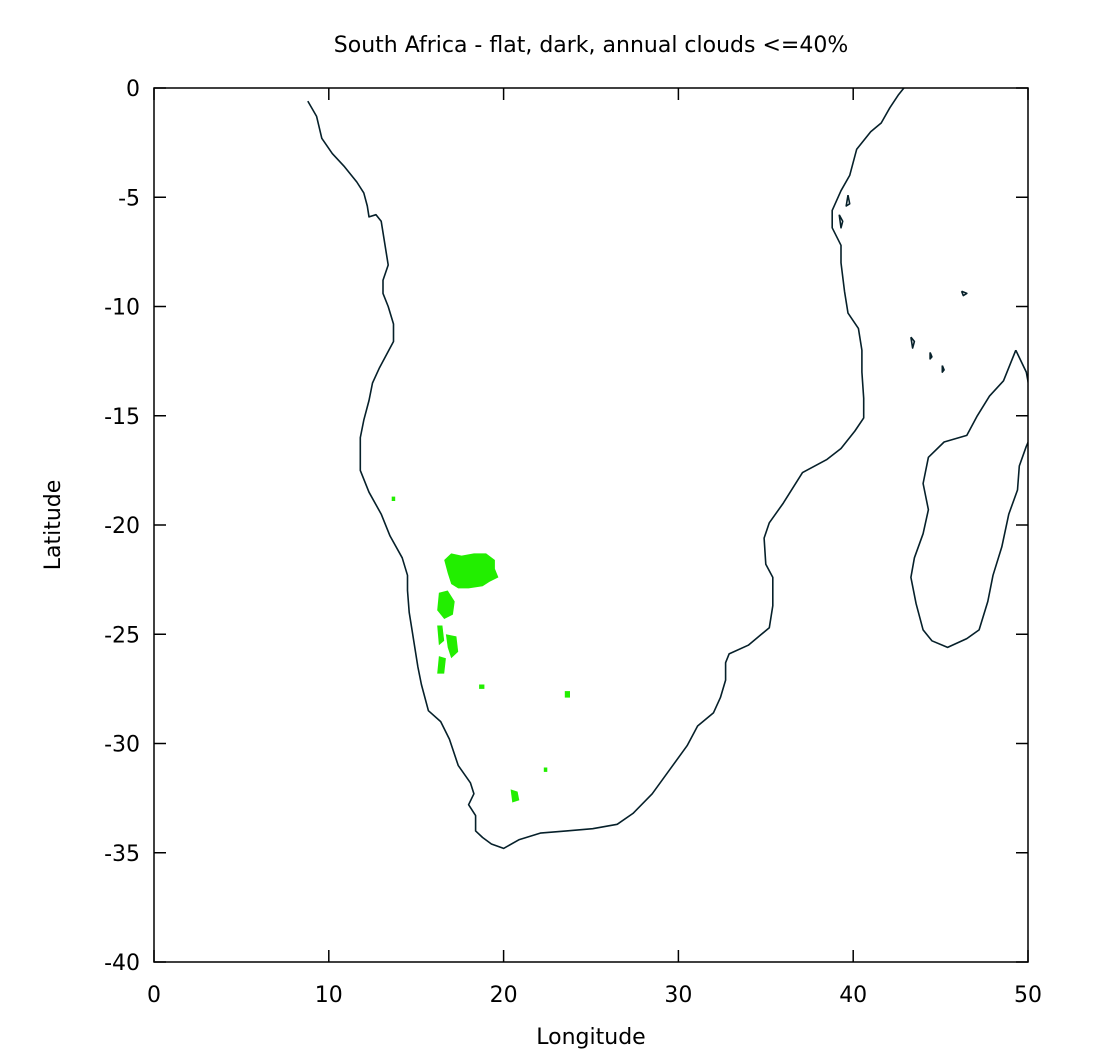 The width and height of the screenshot is (1100, 1050). Describe the element at coordinates (122, 854) in the screenshot. I see `y-tick-label: -35` at that location.